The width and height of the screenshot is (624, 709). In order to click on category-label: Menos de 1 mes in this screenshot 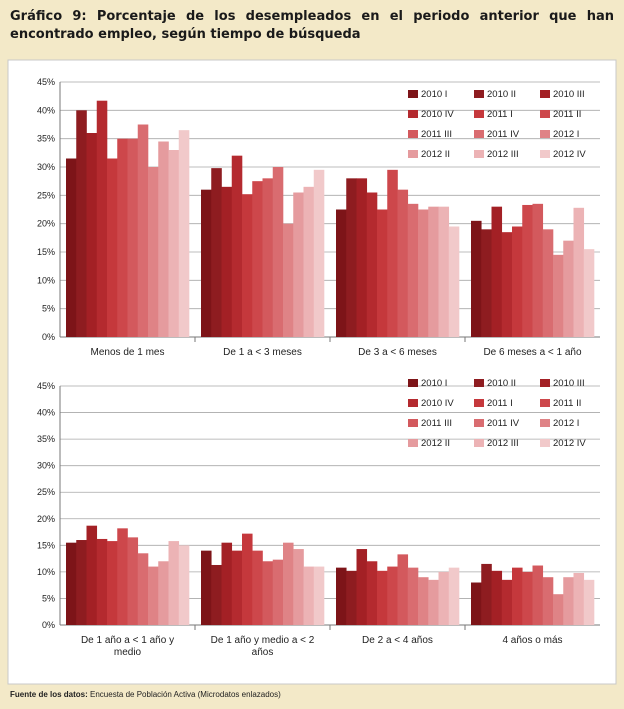, I will do `click(128, 352)`.